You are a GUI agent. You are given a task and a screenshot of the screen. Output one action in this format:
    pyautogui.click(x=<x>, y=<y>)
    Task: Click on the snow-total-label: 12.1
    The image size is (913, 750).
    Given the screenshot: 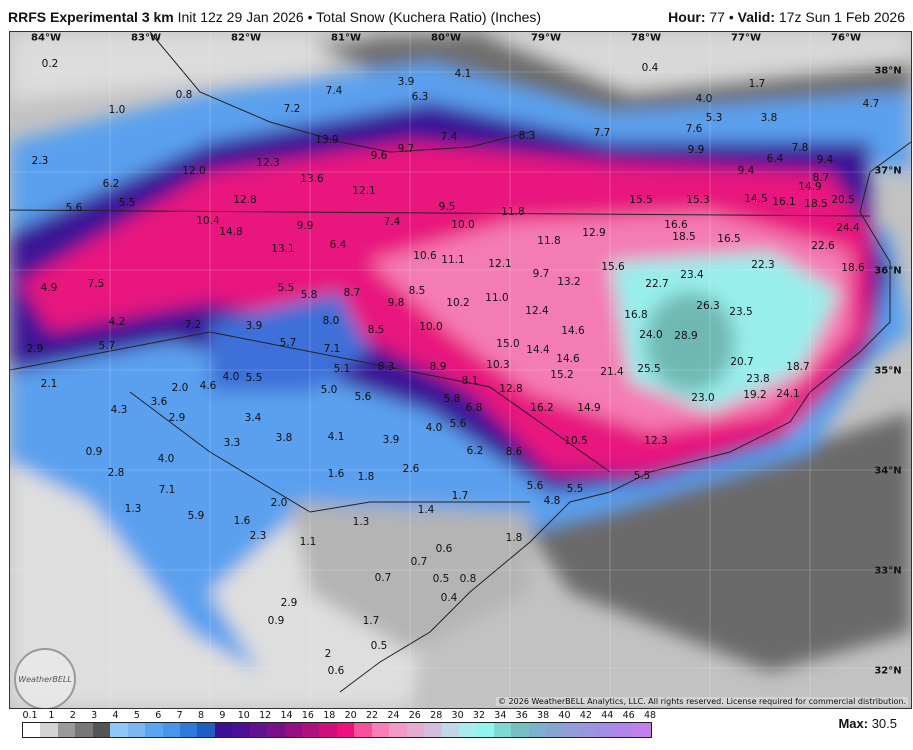 What is the action you would take?
    pyautogui.click(x=364, y=191)
    